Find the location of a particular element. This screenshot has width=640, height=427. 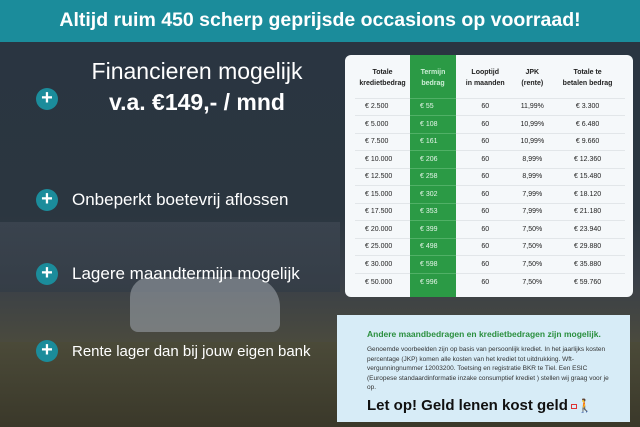

table-cell: € 29.880 is located at coordinates (587, 246).